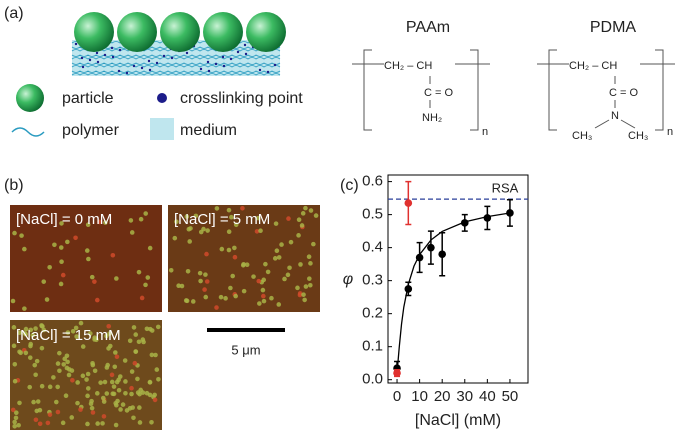 This screenshot has height=443, width=675. I want to click on y-tick-label: 0.3, so click(372, 280).